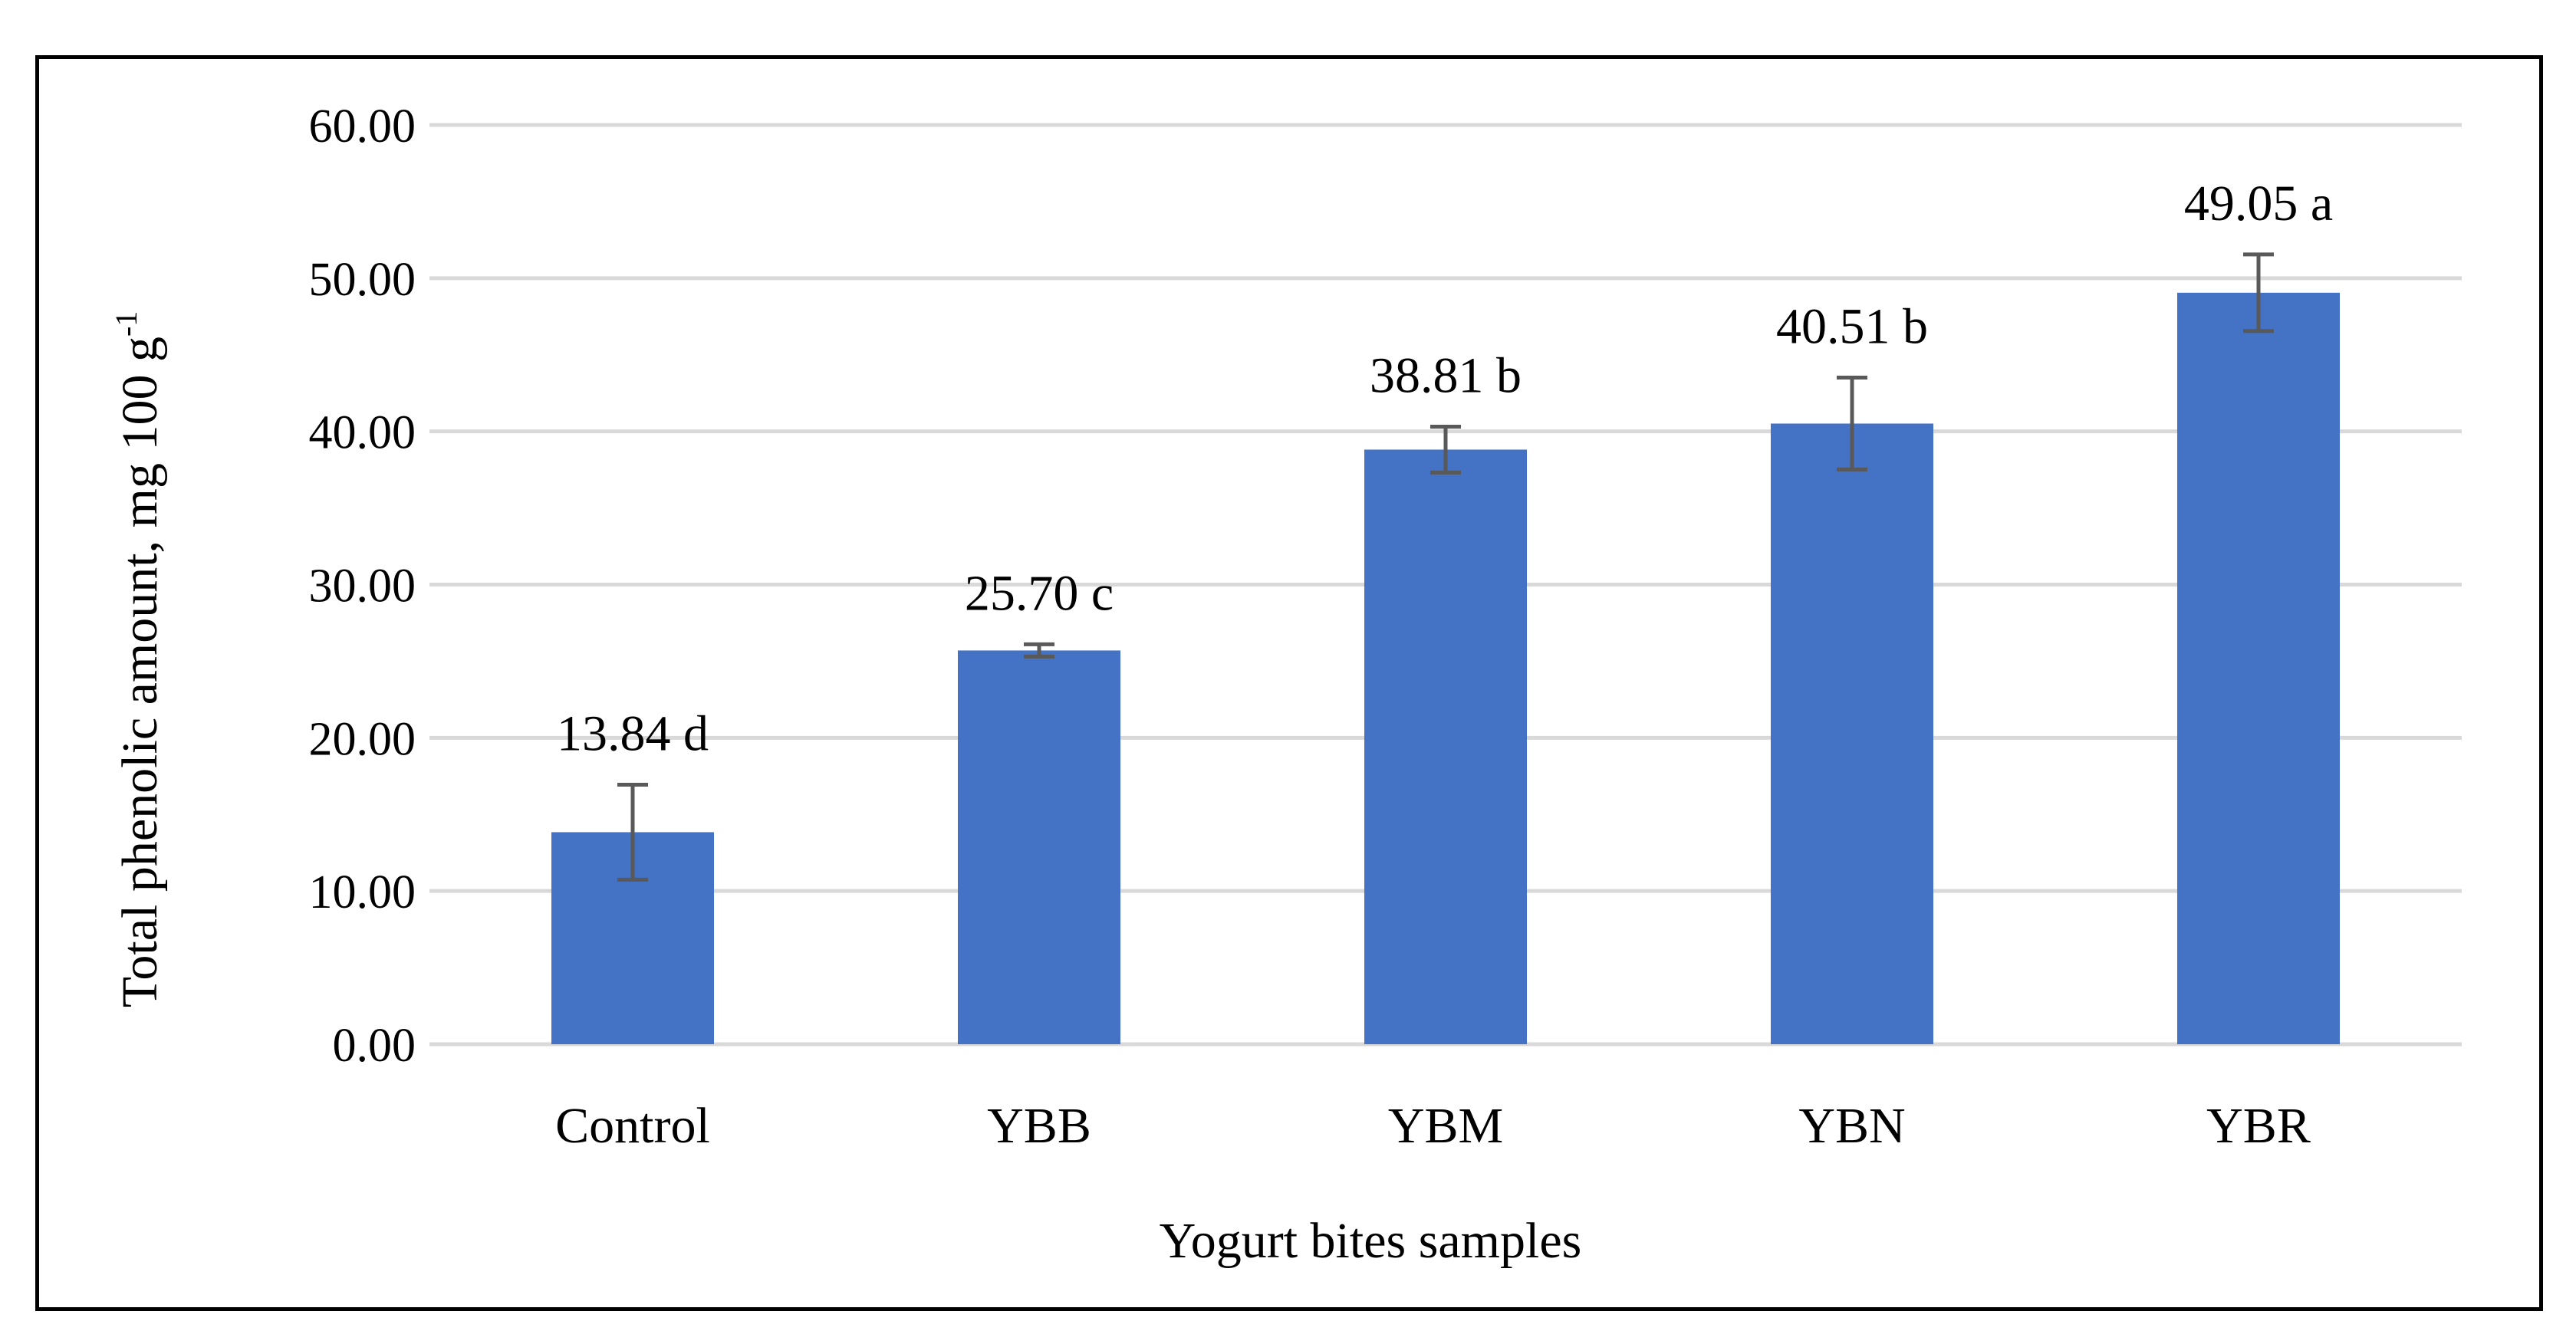  I want to click on y-axis-ticks: 0.00 10.00 20.00 30.00 40.00 50.00 60.00, so click(362, 586).